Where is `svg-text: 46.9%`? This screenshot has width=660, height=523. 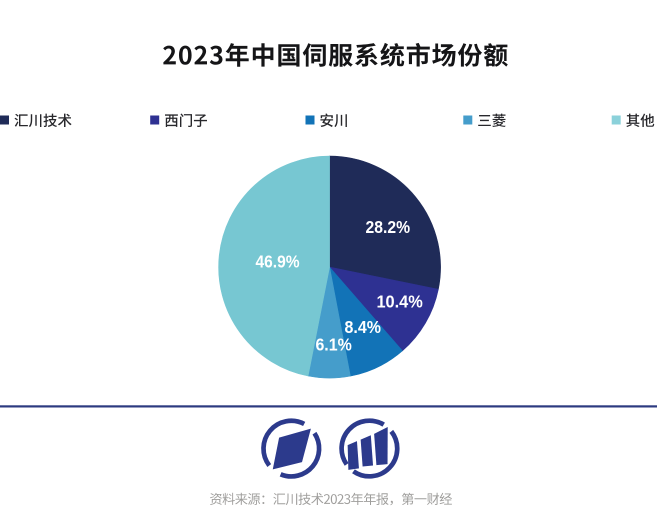
svg-text: 46.9% is located at coordinates (278, 262).